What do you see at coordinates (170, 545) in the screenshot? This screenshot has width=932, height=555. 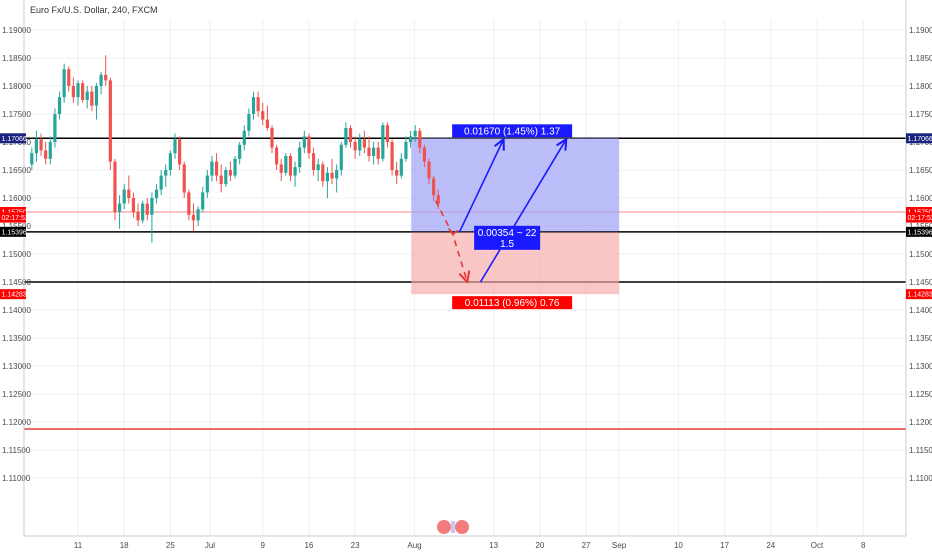 I see `x-tick-label: 25` at bounding box center [170, 545].